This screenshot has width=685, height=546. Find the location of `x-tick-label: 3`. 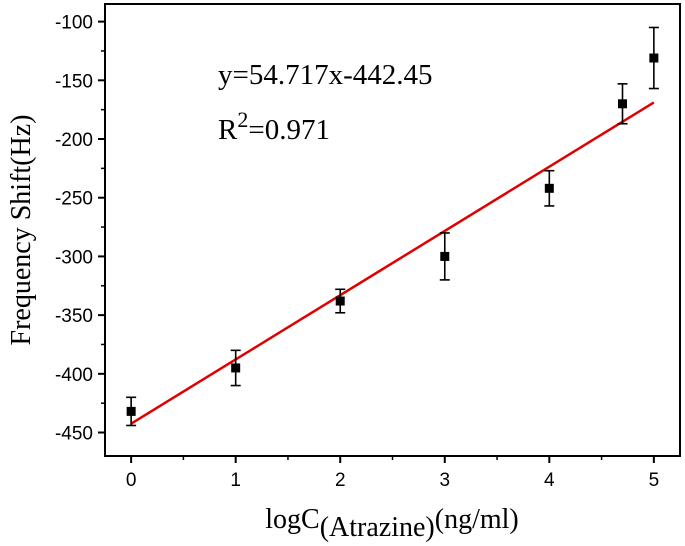

x-tick-label: 3 is located at coordinates (444, 480).